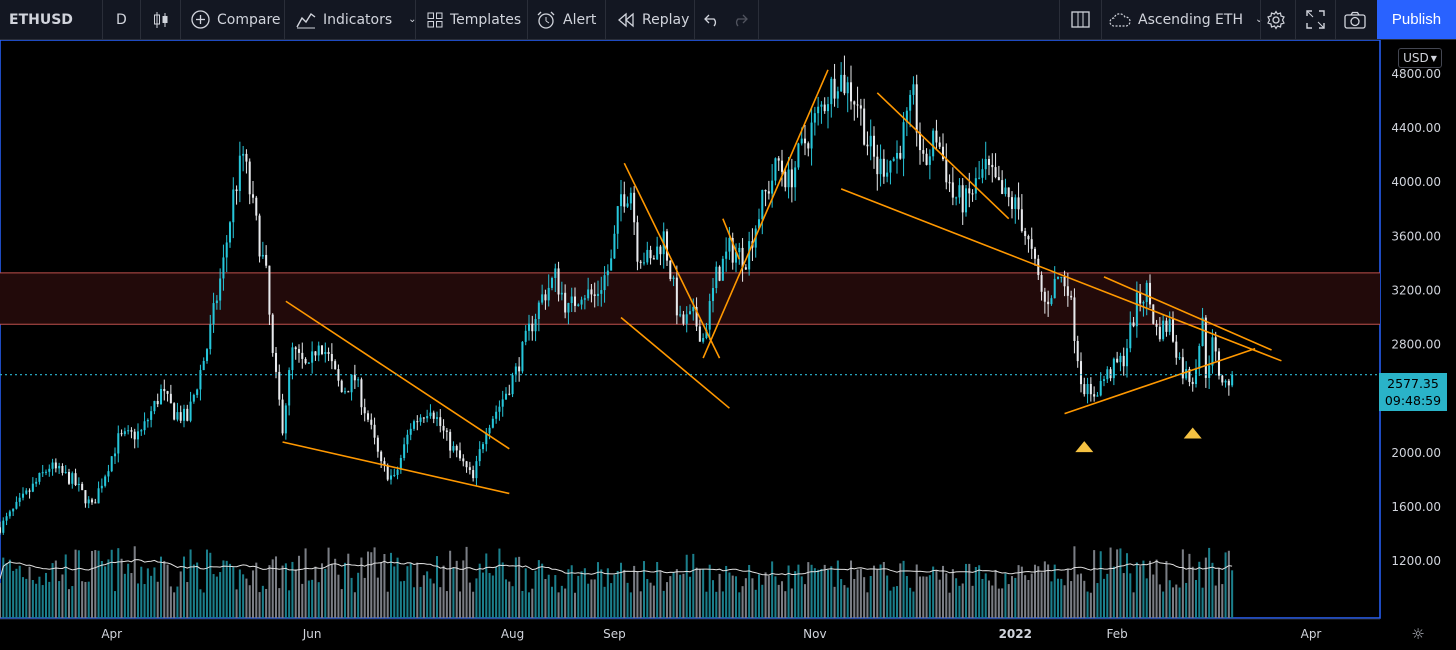 The height and width of the screenshot is (650, 1456). Describe the element at coordinates (1186, 19) in the screenshot. I see `layout-name-button: Ascending ETH ⌄` at that location.